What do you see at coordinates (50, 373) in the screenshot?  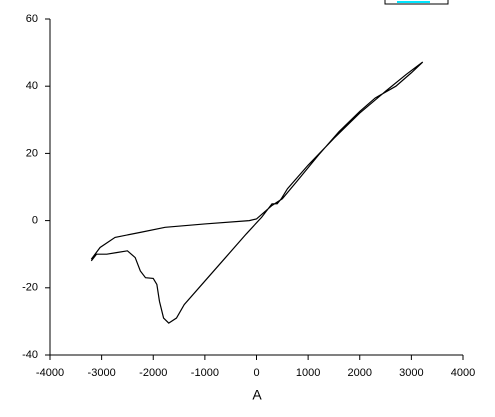 I see `x-tick-label: -4000` at bounding box center [50, 373].